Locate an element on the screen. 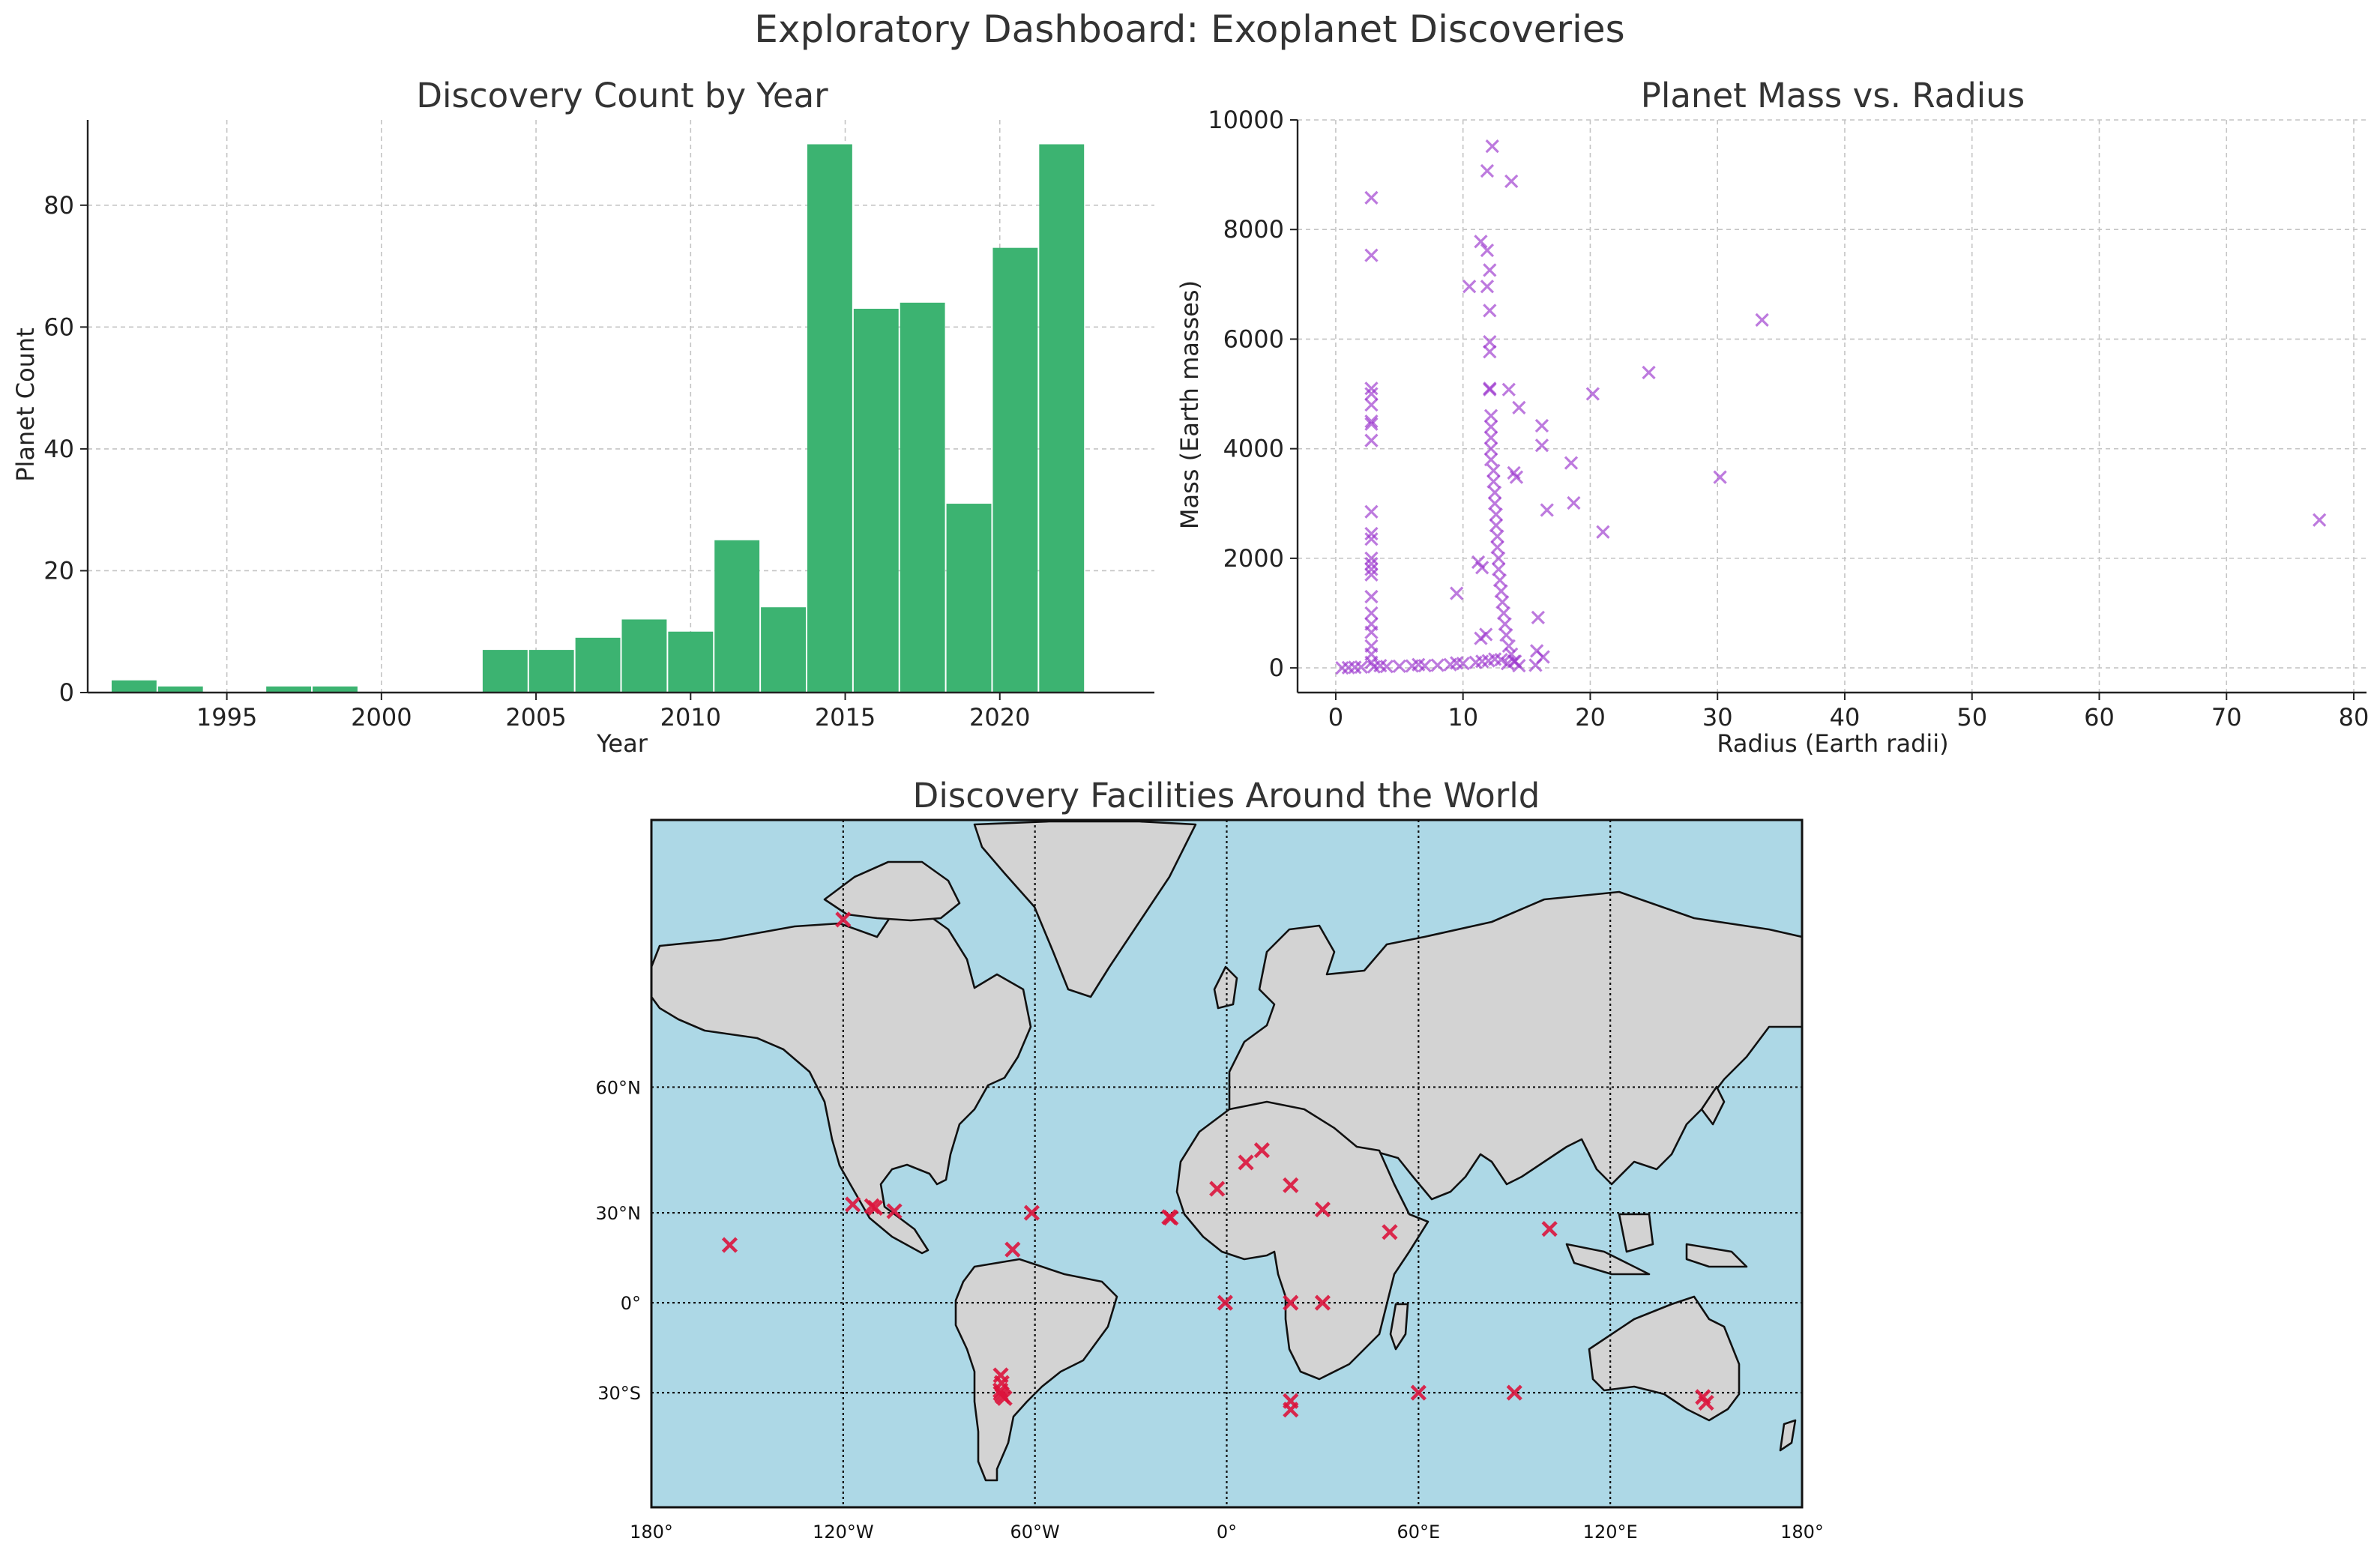  scatter-x-tick-label: 20 is located at coordinates (1590, 717).